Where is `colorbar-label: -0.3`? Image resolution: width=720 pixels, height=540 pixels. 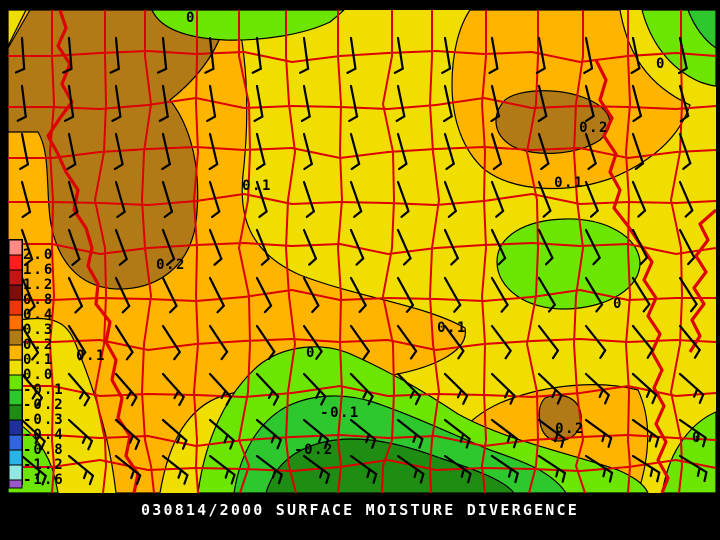
colorbar-label: -0.3 is located at coordinates (44, 420).